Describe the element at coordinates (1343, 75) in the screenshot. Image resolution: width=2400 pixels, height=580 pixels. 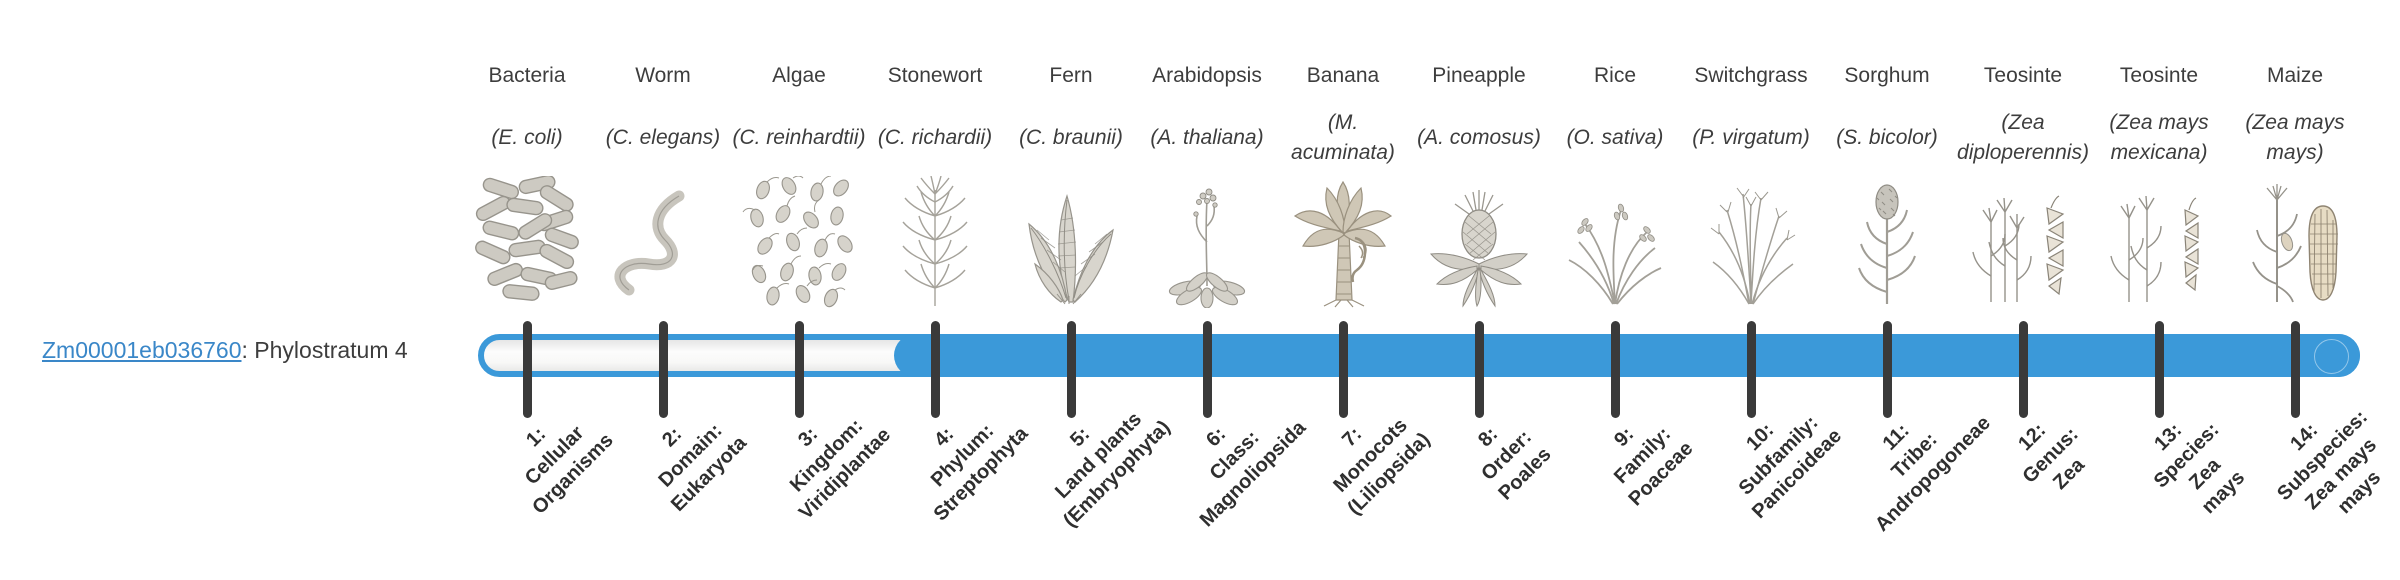
I see `organism-common-name: Banana` at that location.